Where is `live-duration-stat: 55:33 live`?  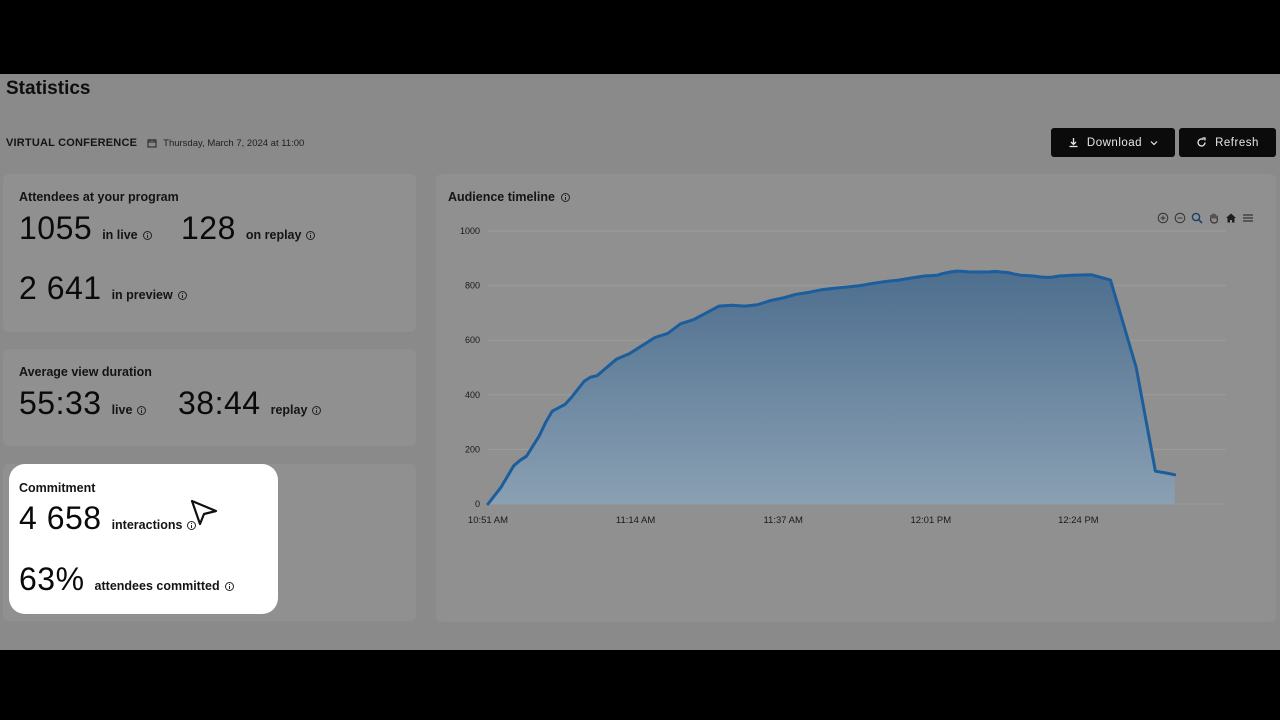
live-duration-stat: 55:33 live is located at coordinates (83, 403).